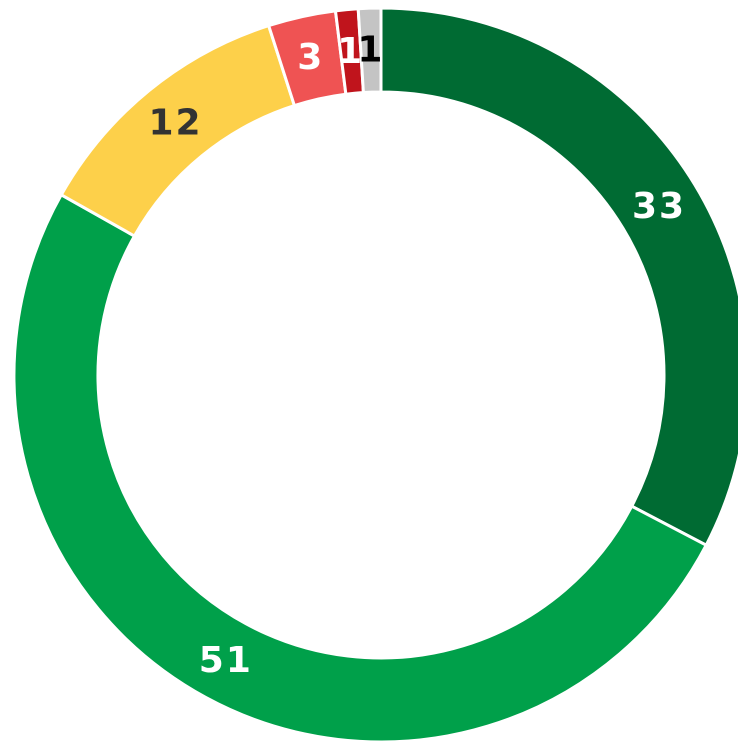 The width and height of the screenshot is (738, 742). Describe the element at coordinates (176, 123) in the screenshot. I see `data-label: 12` at that location.